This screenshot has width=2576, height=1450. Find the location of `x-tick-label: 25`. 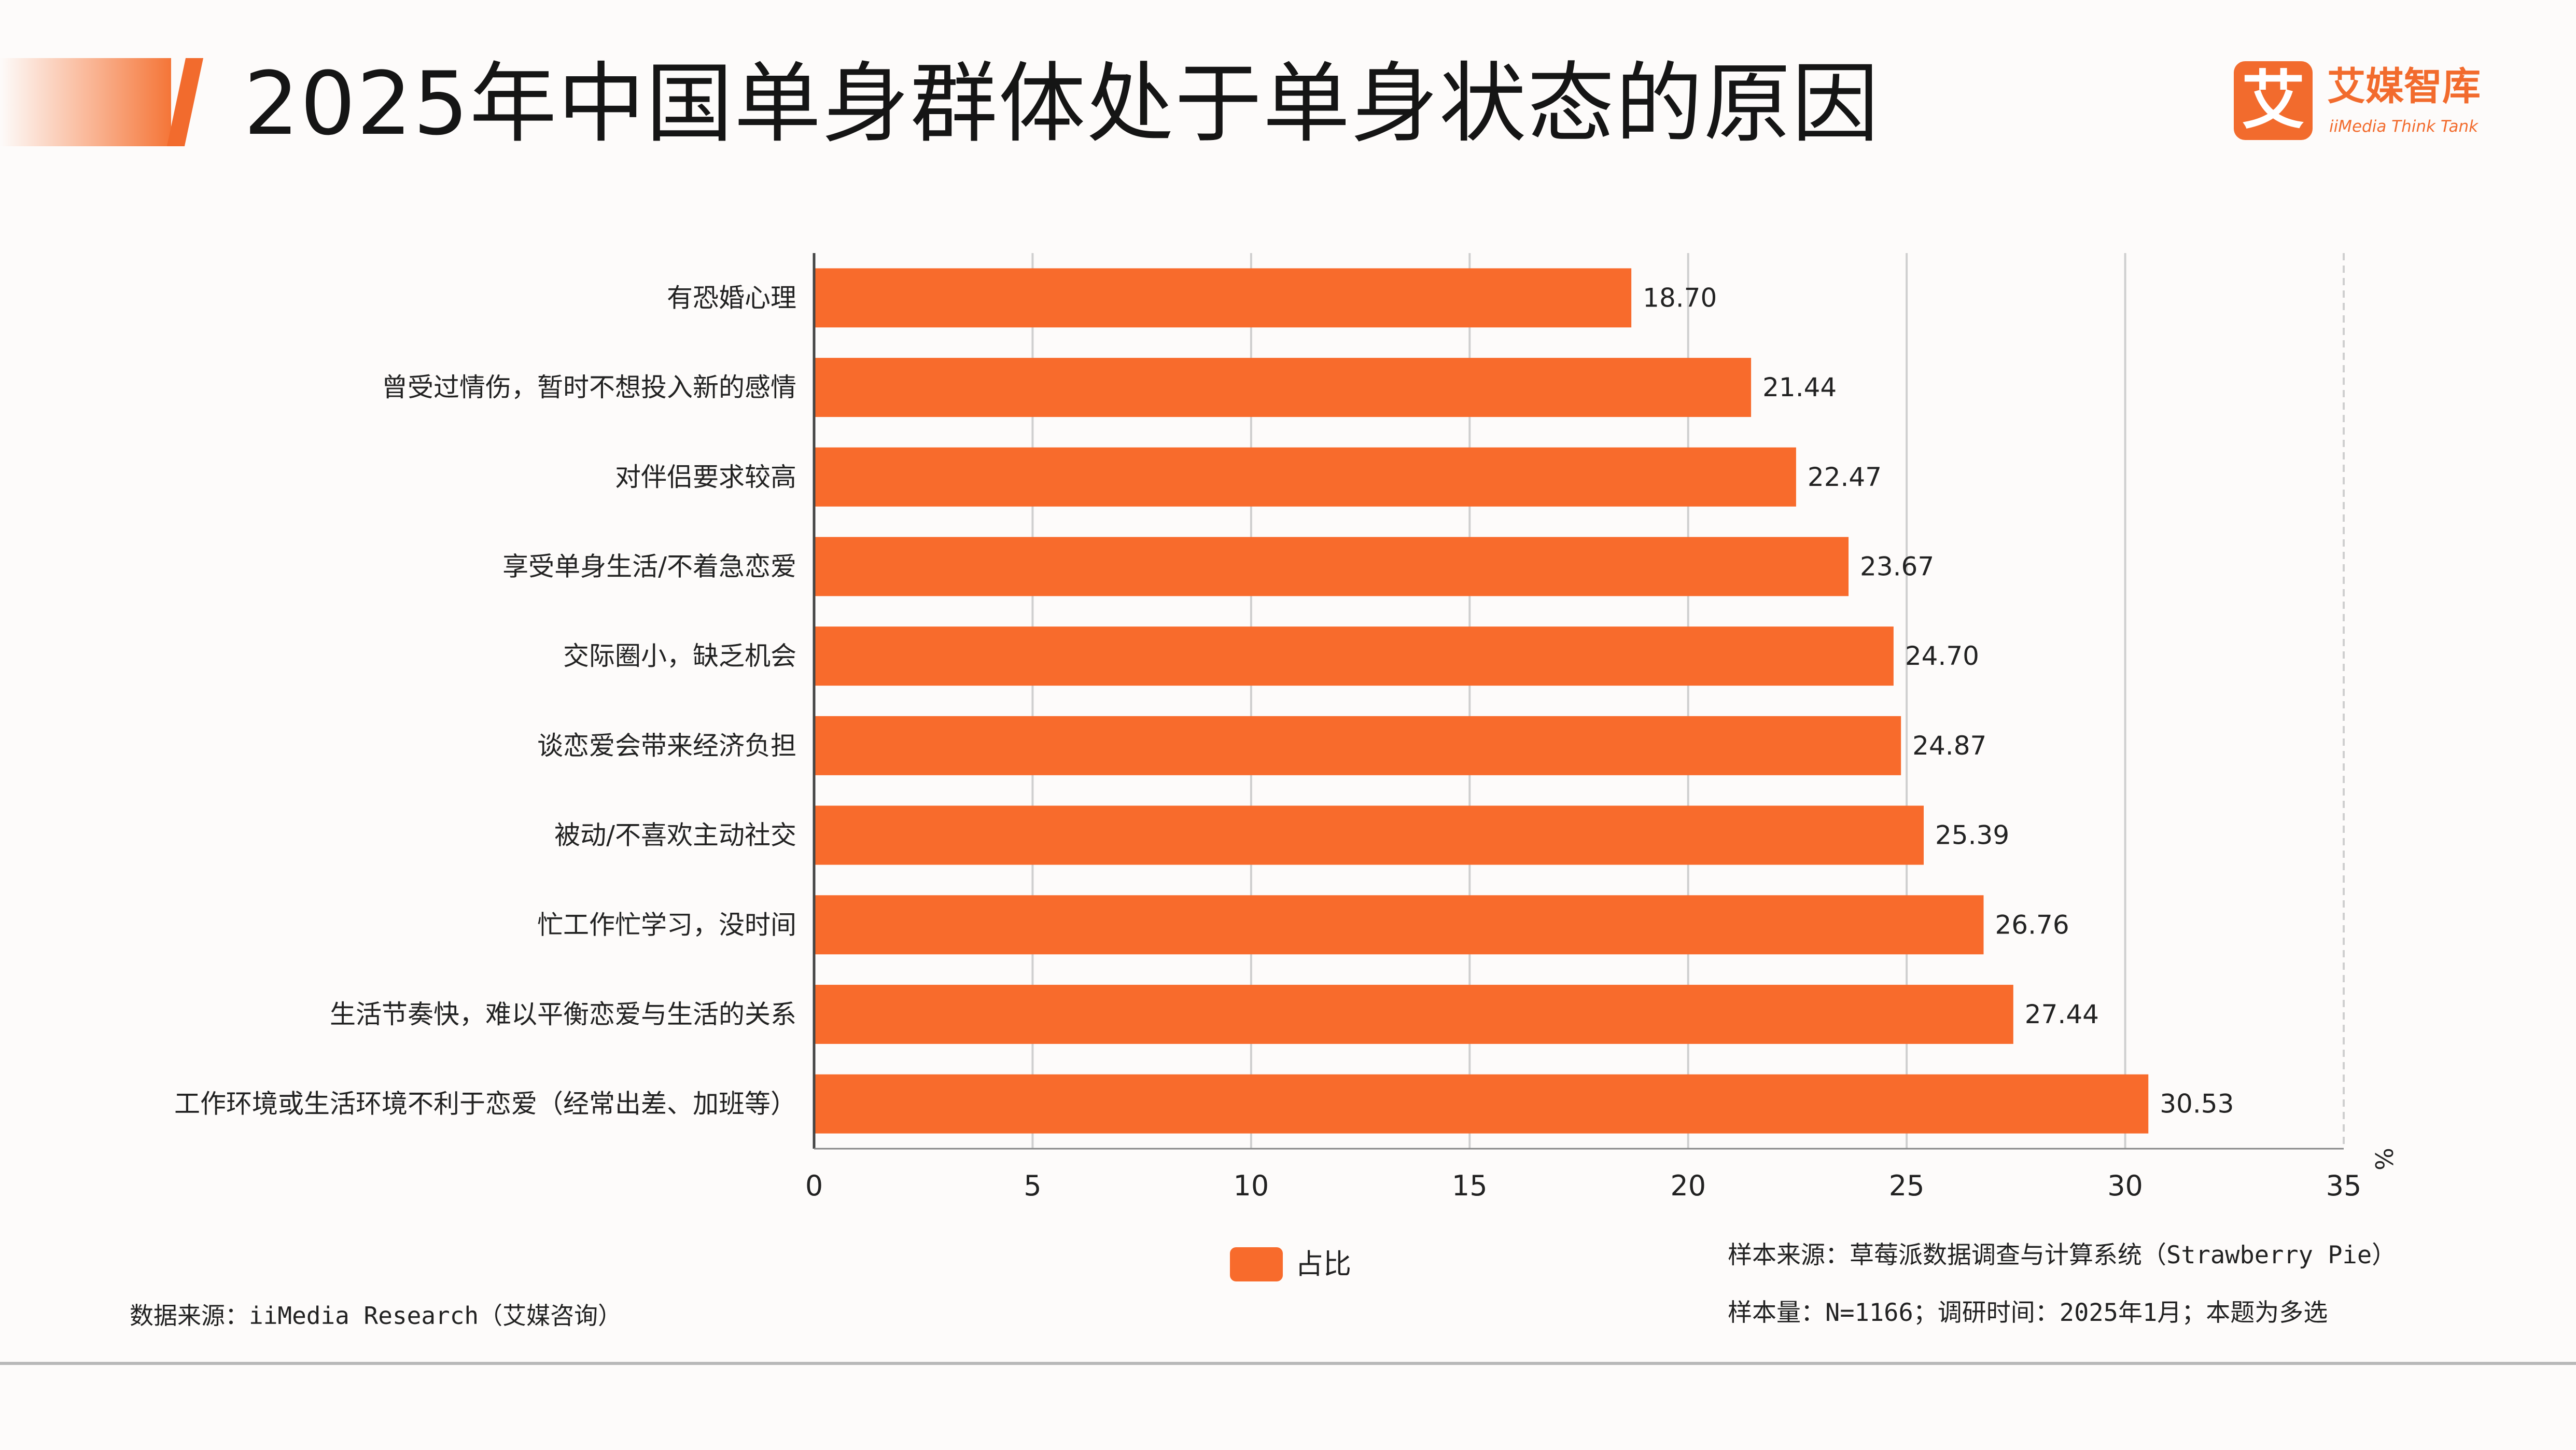

x-tick-label: 25 is located at coordinates (1907, 1185).